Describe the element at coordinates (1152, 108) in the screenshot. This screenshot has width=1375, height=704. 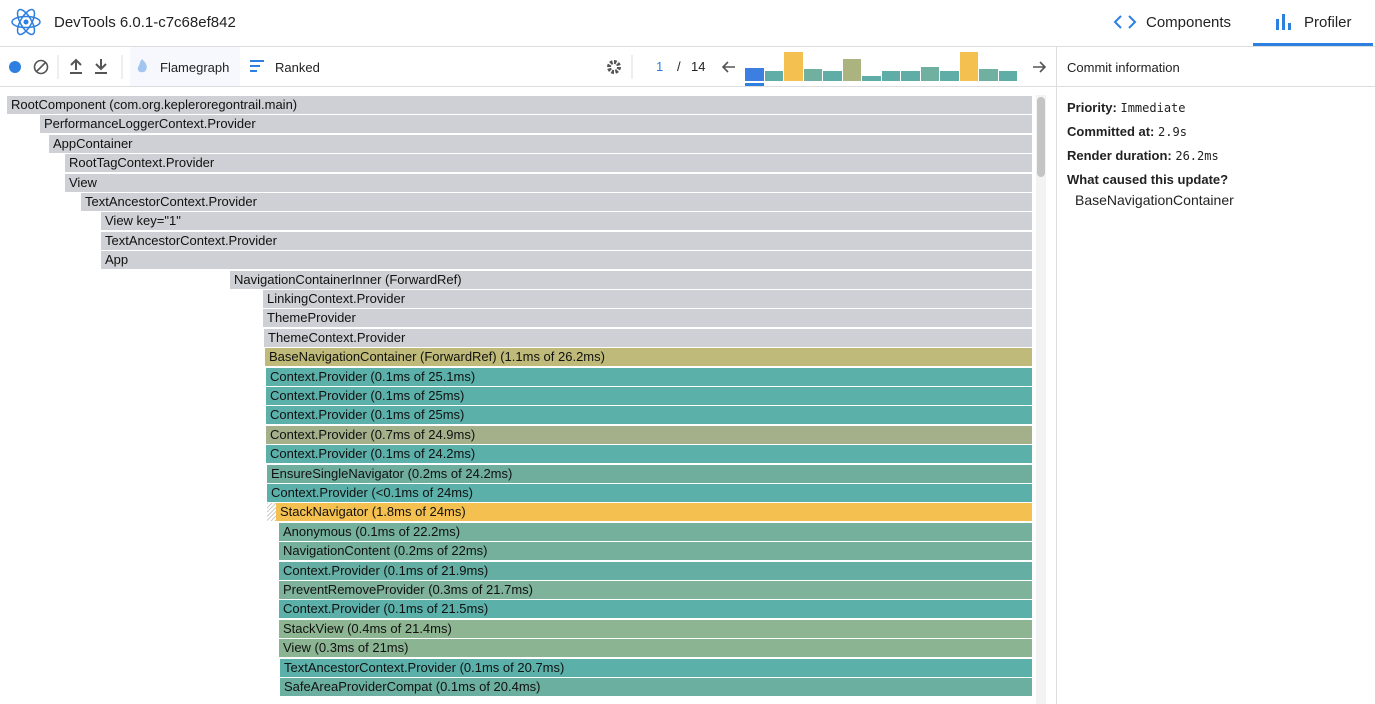
I see `info-value: Immediate` at that location.